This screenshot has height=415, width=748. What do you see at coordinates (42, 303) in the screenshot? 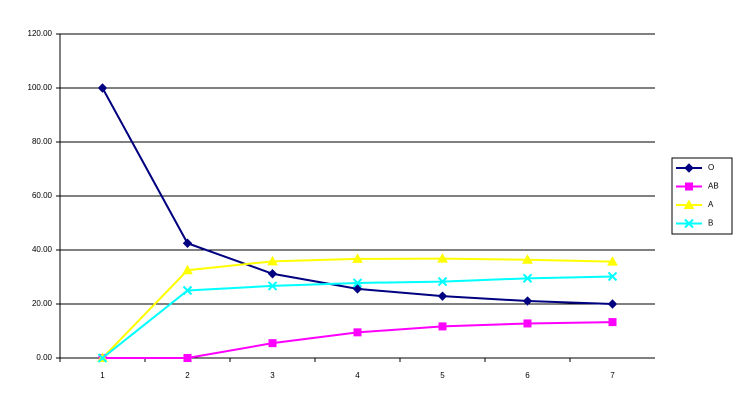
I see `y-tick-label: 20.00` at bounding box center [42, 303].